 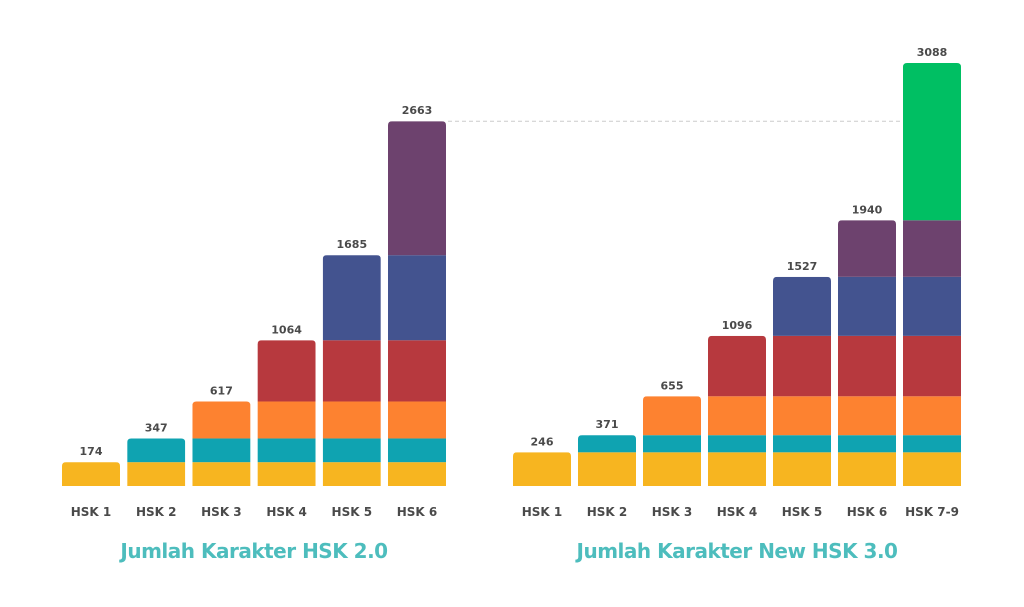 What do you see at coordinates (932, 512) in the screenshot?
I see `x-tick-label: HSK 7-9` at bounding box center [932, 512].